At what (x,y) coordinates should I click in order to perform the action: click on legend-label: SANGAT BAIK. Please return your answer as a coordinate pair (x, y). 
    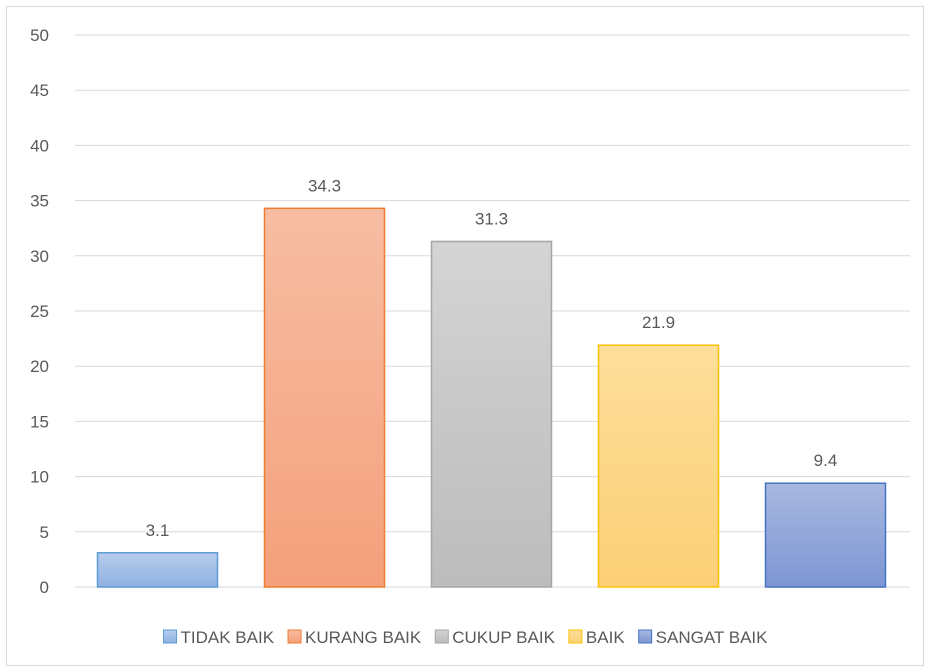
    Looking at the image, I should click on (712, 637).